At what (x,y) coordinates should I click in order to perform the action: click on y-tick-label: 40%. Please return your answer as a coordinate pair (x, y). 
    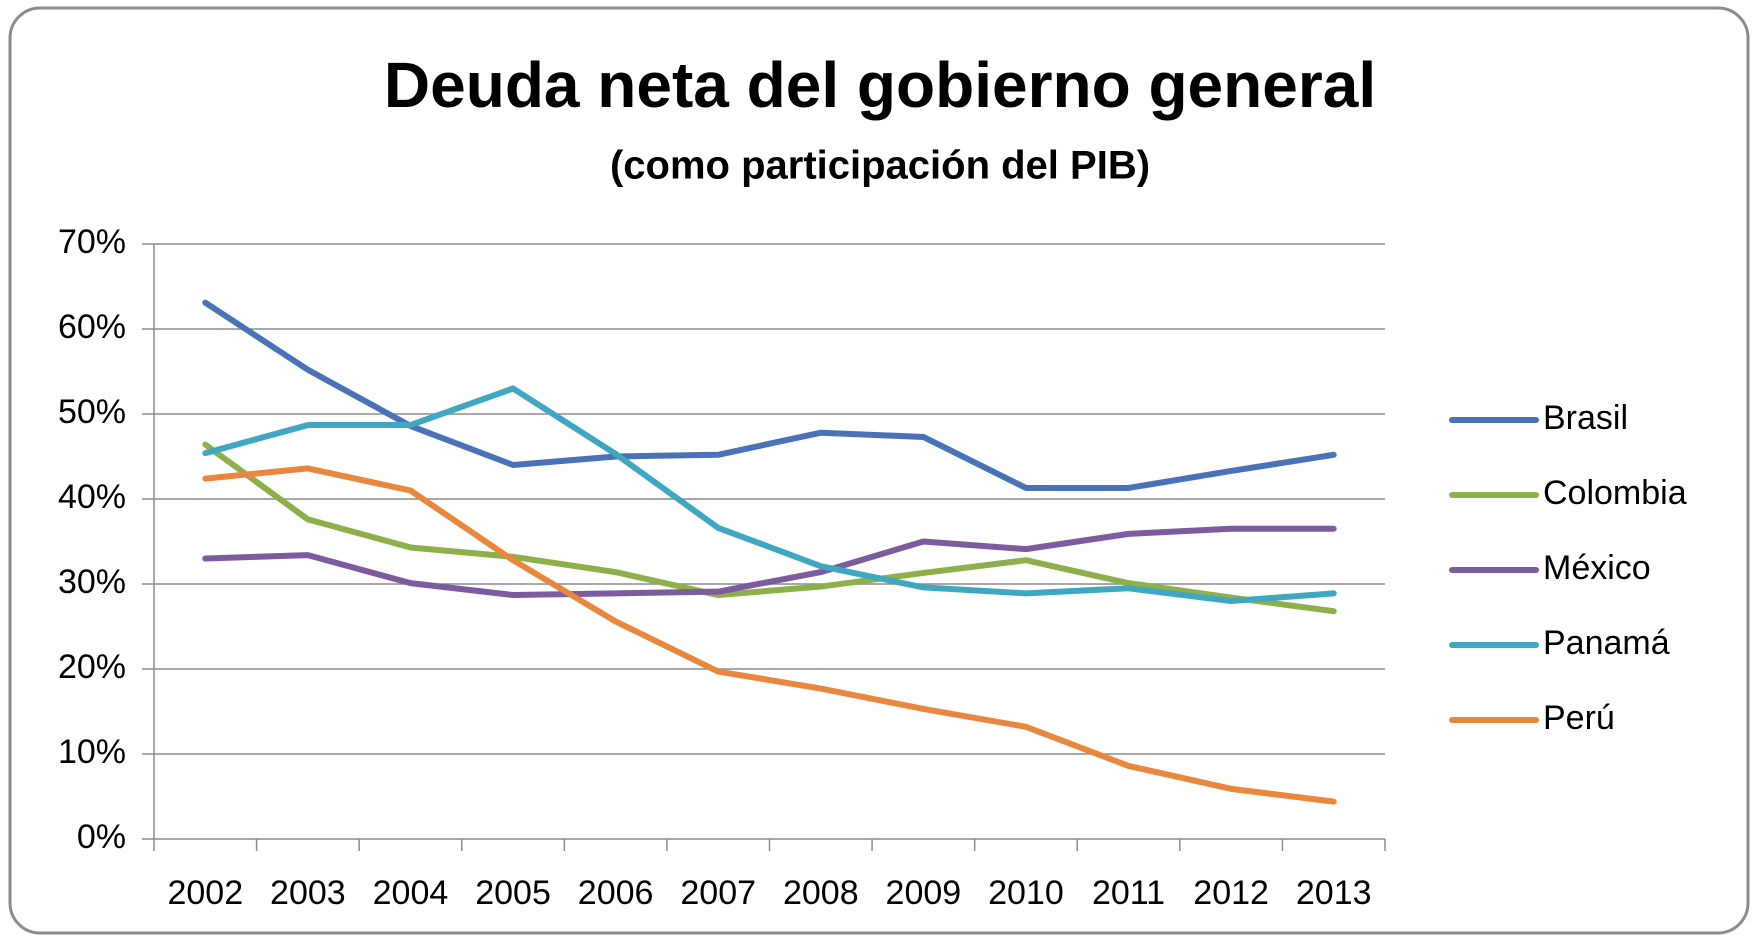
    Looking at the image, I should click on (92, 497).